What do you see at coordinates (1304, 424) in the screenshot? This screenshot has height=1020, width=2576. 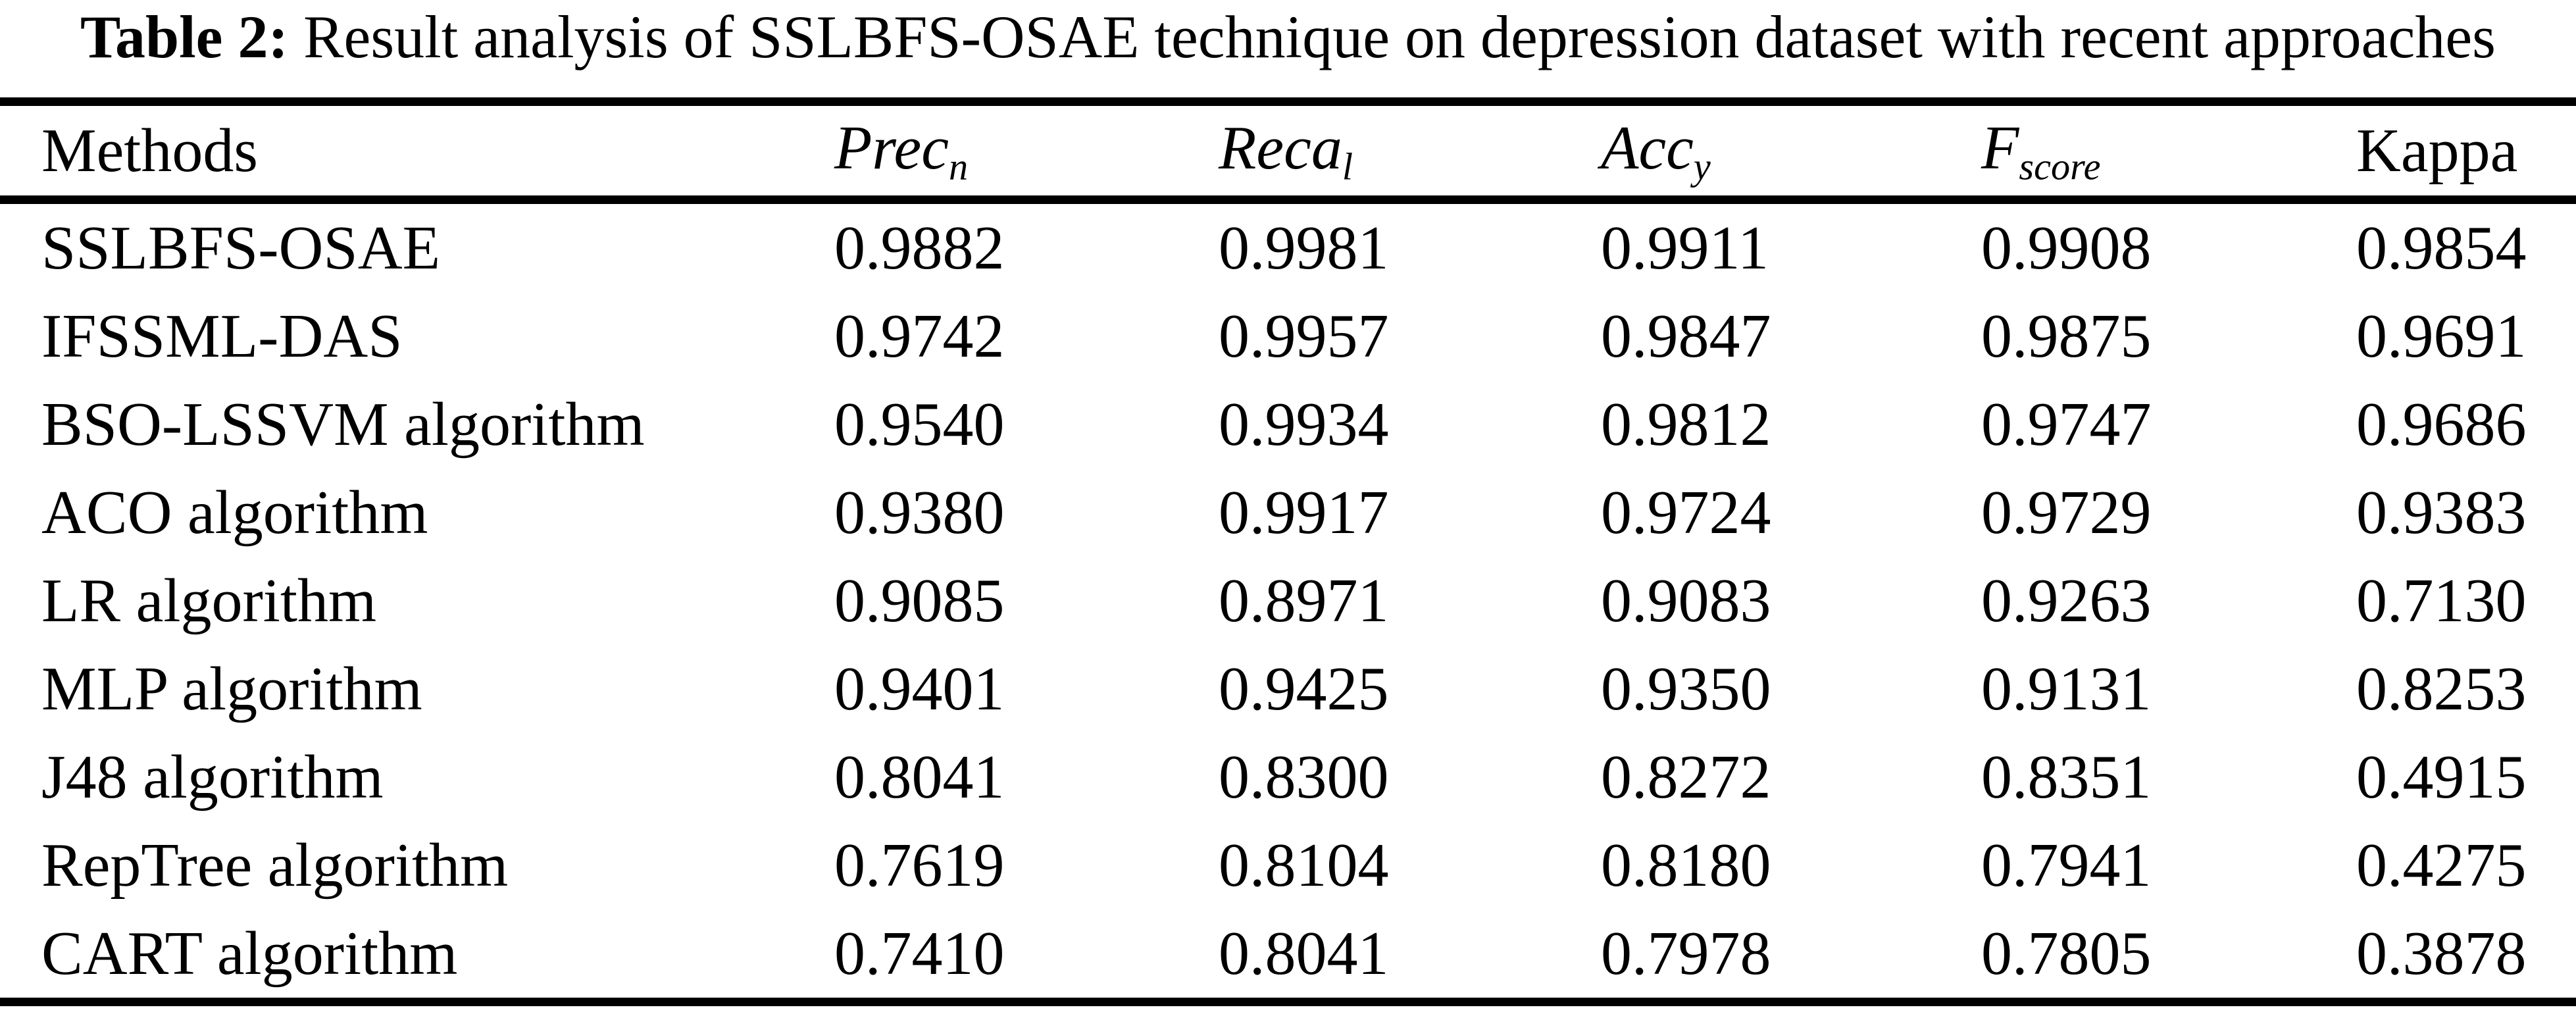 I see `metric-value-cell: 0.9934` at bounding box center [1304, 424].